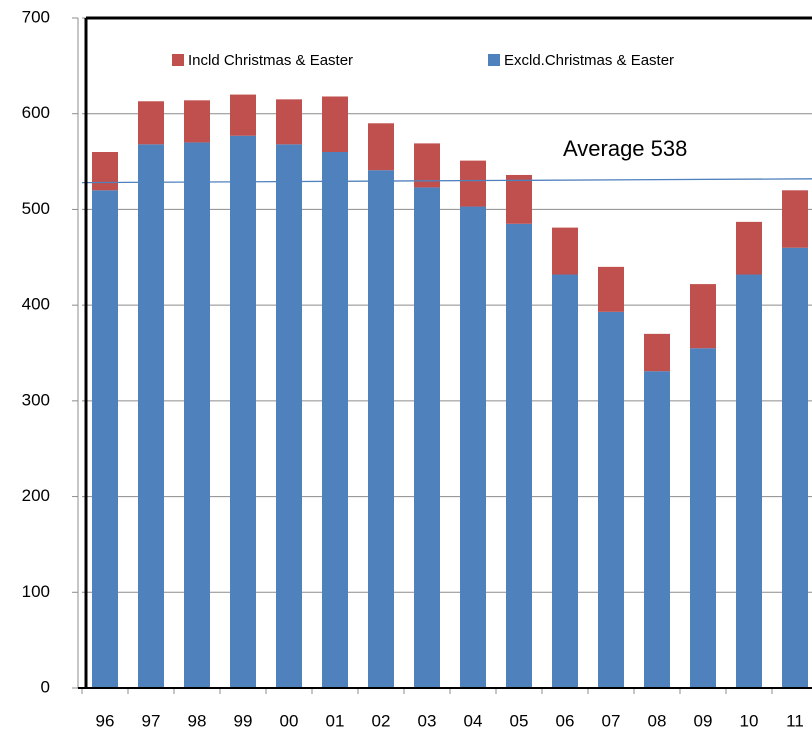 The image size is (812, 735). Describe the element at coordinates (473, 720) in the screenshot. I see `x-tick-label: 04` at that location.